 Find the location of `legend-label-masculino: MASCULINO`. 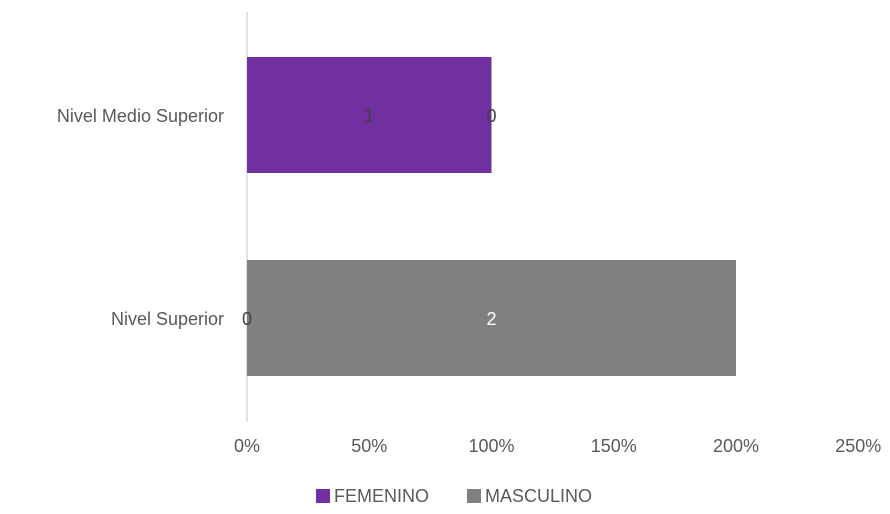

legend-label-masculino: MASCULINO is located at coordinates (538, 496).